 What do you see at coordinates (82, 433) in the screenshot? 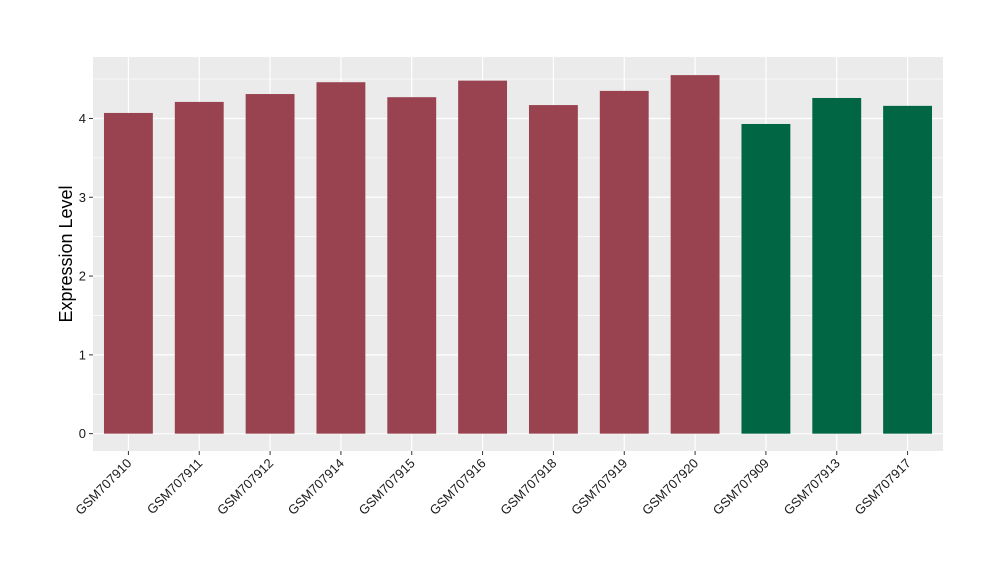
I see `y-tick-label: 0` at bounding box center [82, 433].